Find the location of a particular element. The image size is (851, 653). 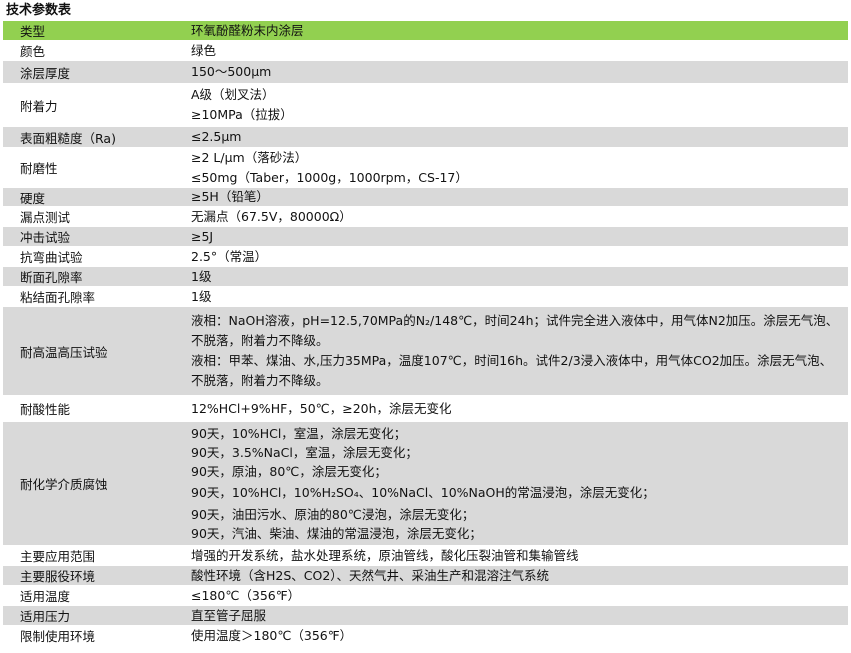

table-row: 耐酸性能 12%HCl+9%HF，50℃，≥20h，涂层无变化 is located at coordinates (425, 409).